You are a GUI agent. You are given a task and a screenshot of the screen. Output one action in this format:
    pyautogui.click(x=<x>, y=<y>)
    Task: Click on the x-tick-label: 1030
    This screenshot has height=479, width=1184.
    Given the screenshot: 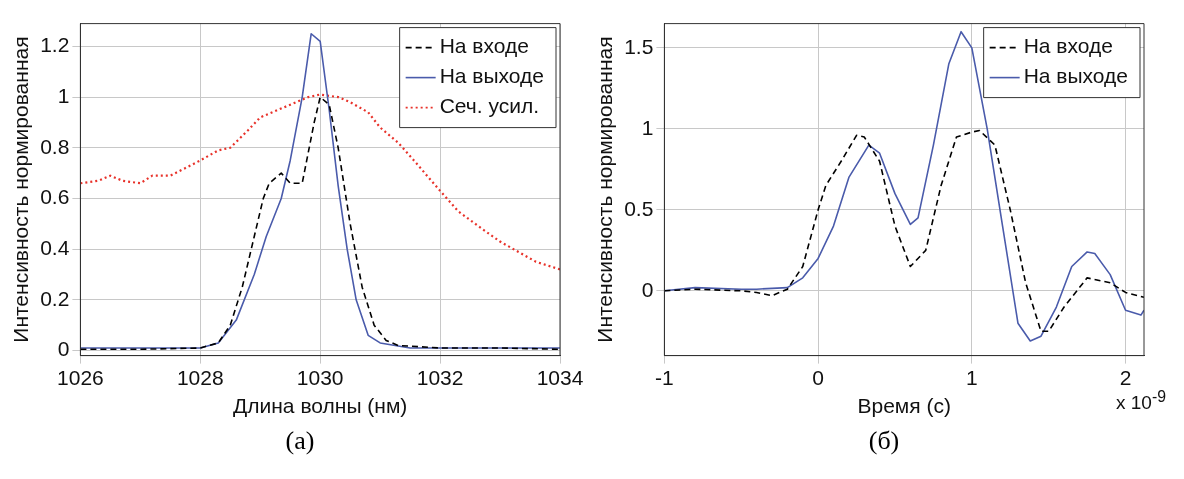 What is the action you would take?
    pyautogui.click(x=320, y=377)
    